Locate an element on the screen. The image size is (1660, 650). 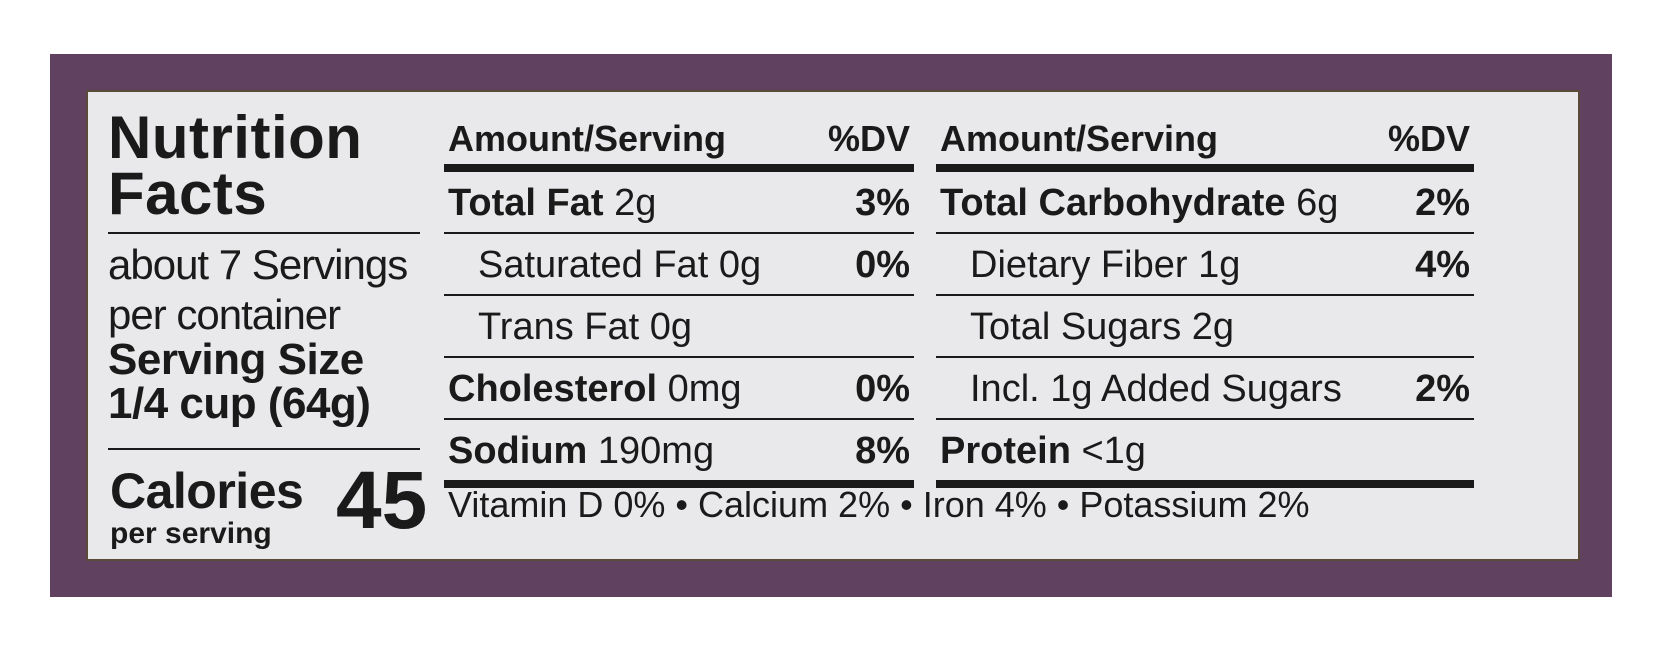
nutrient-row: Protein <1g is located at coordinates (1043, 451).